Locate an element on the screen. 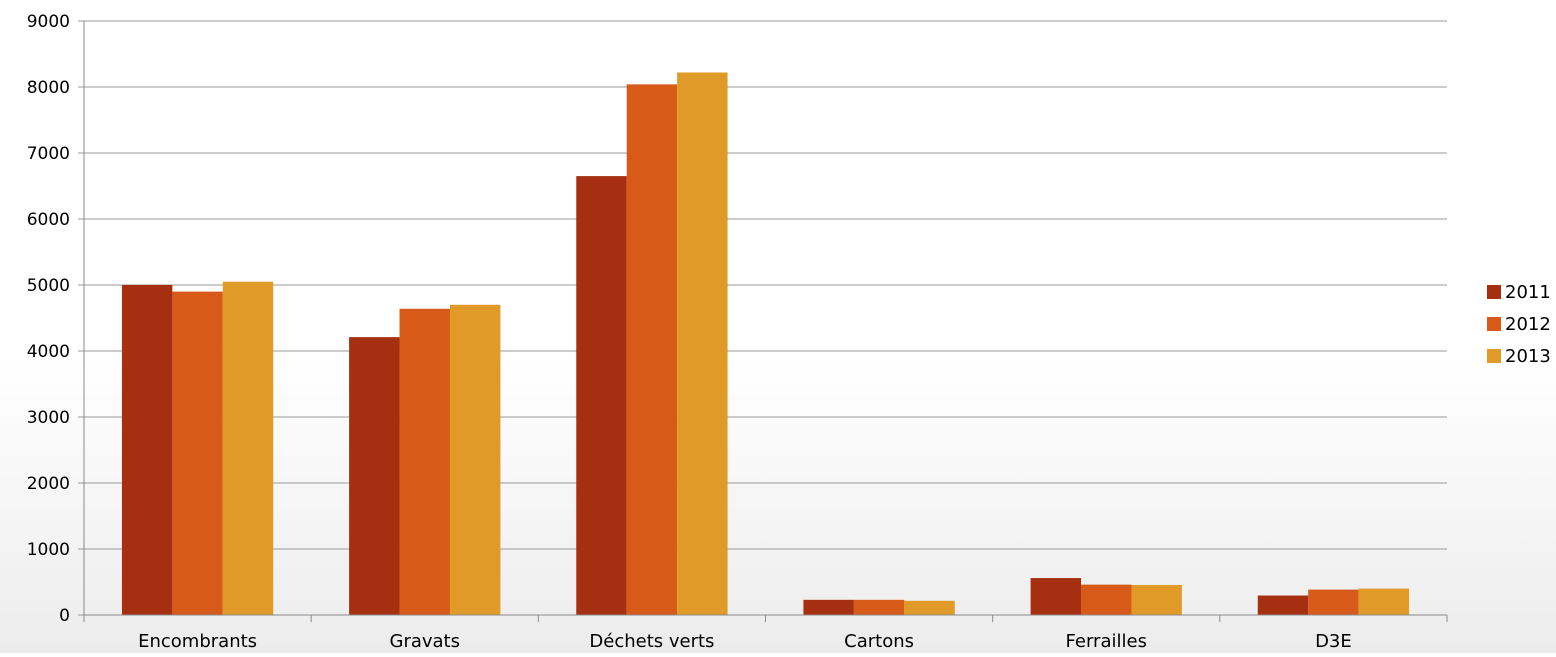  y-tick-label: 6000 is located at coordinates (48, 220).